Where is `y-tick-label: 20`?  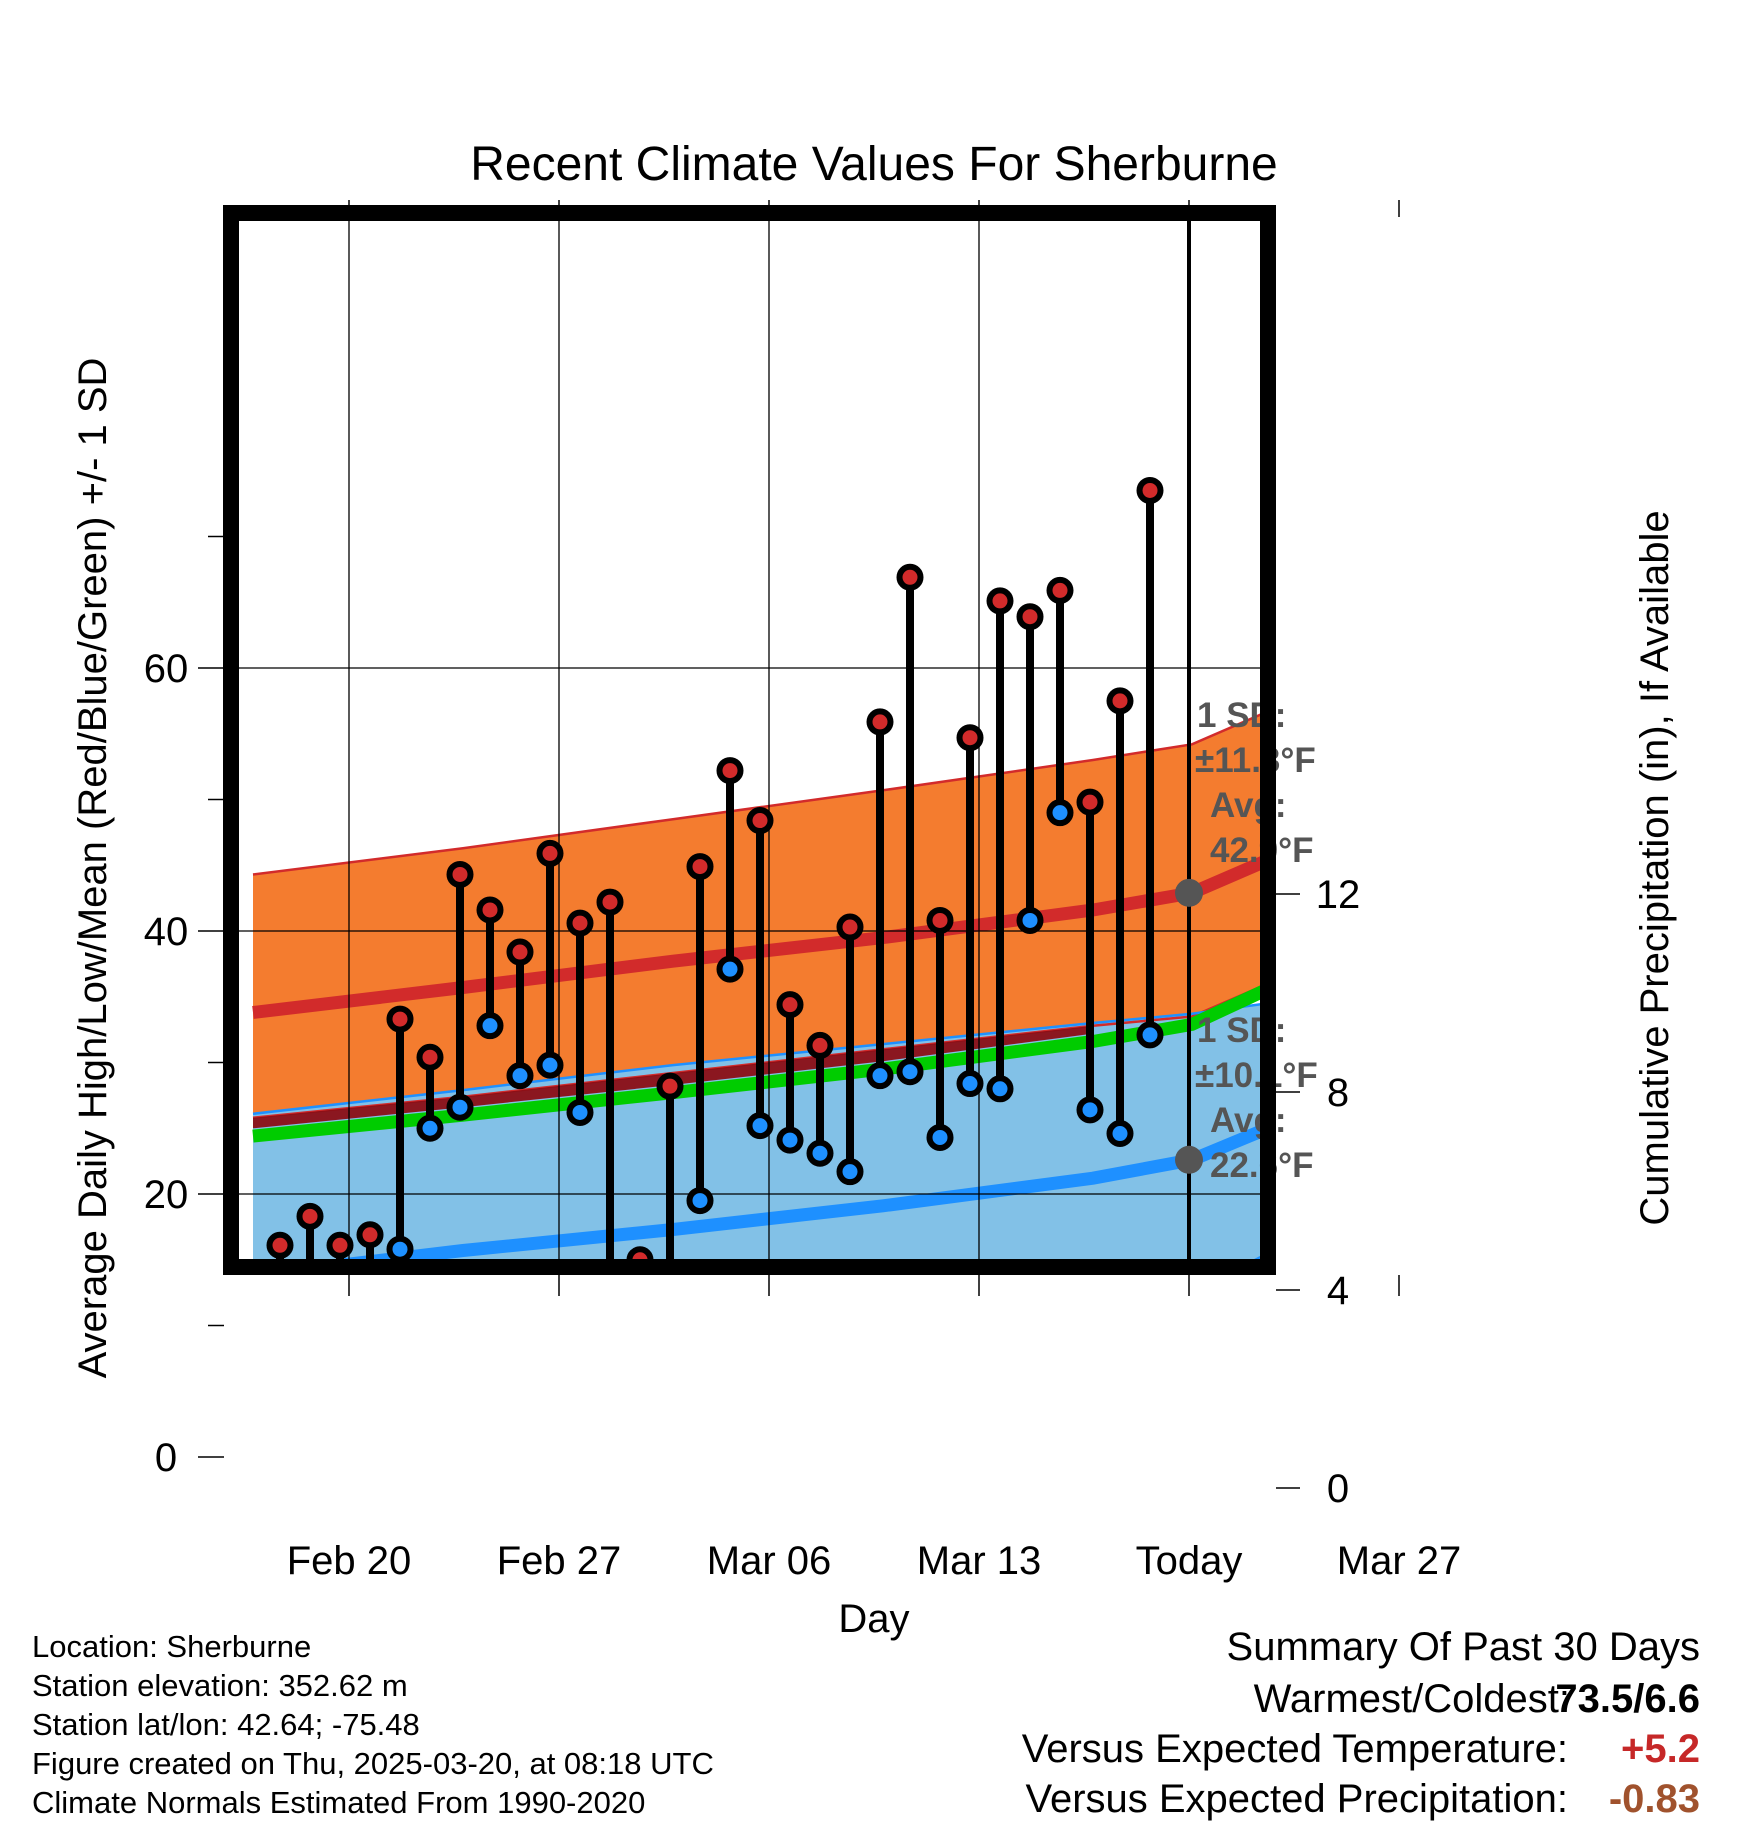 y-tick-label: 20 is located at coordinates (166, 1195).